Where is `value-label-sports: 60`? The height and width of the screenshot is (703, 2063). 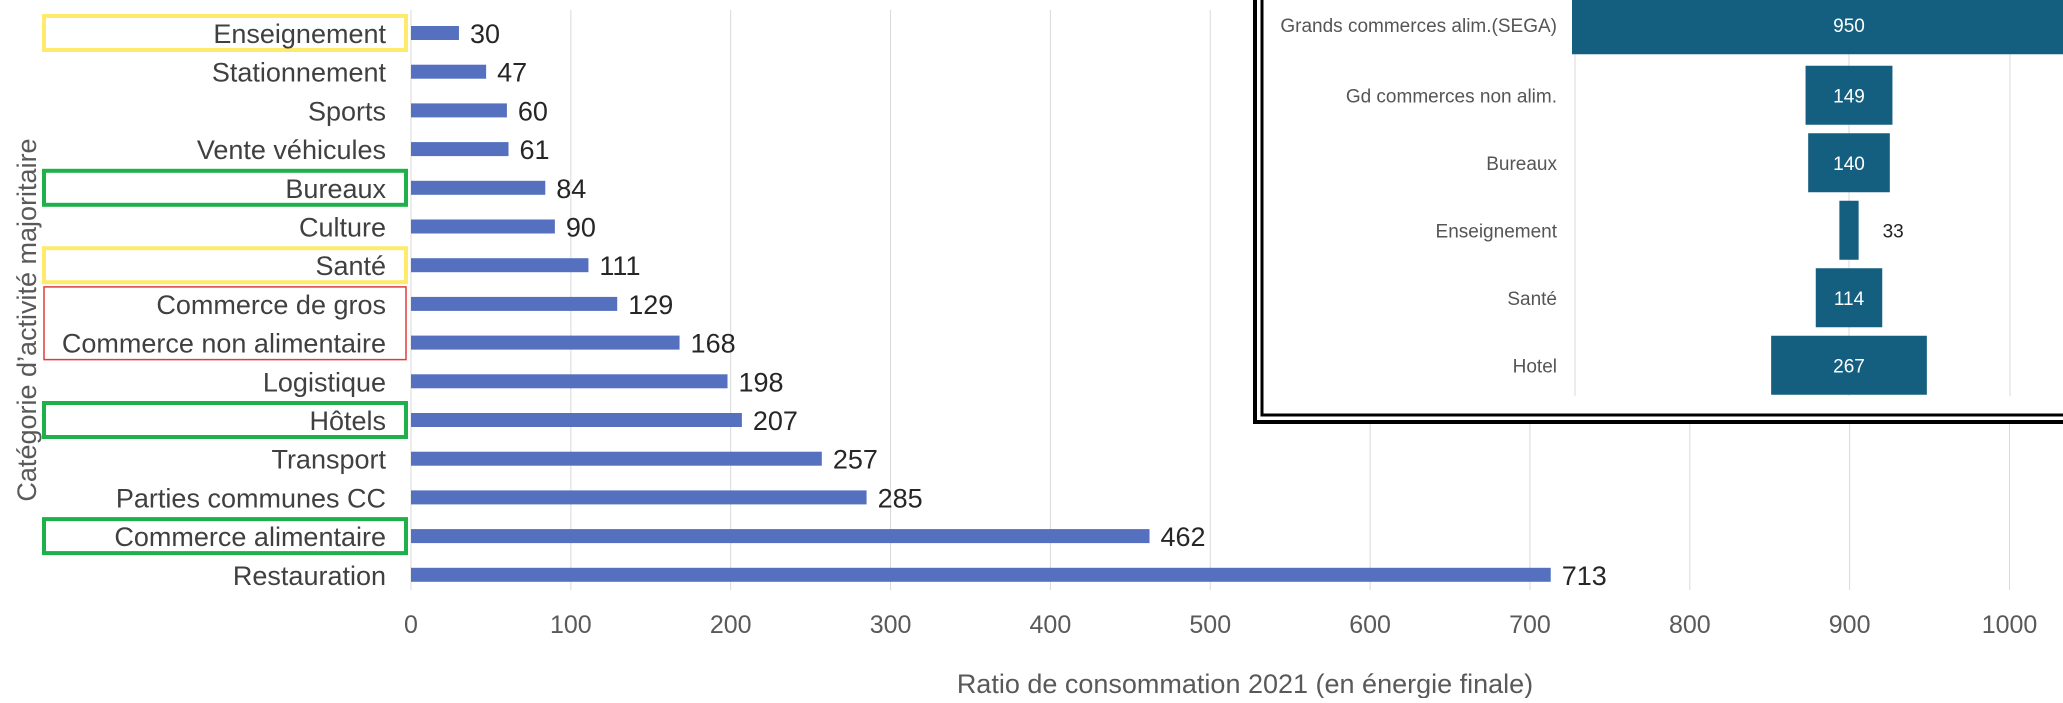
value-label-sports: 60 is located at coordinates (533, 111).